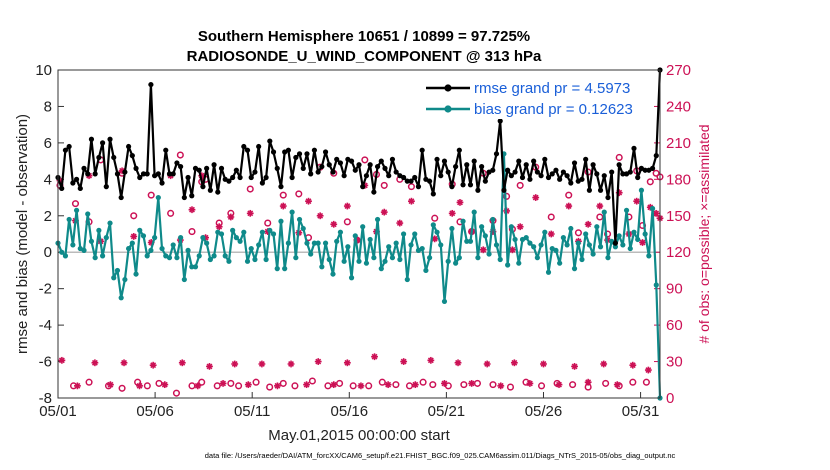  Describe the element at coordinates (448, 88) in the screenshot. I see `legend-rmse-marker` at that location.